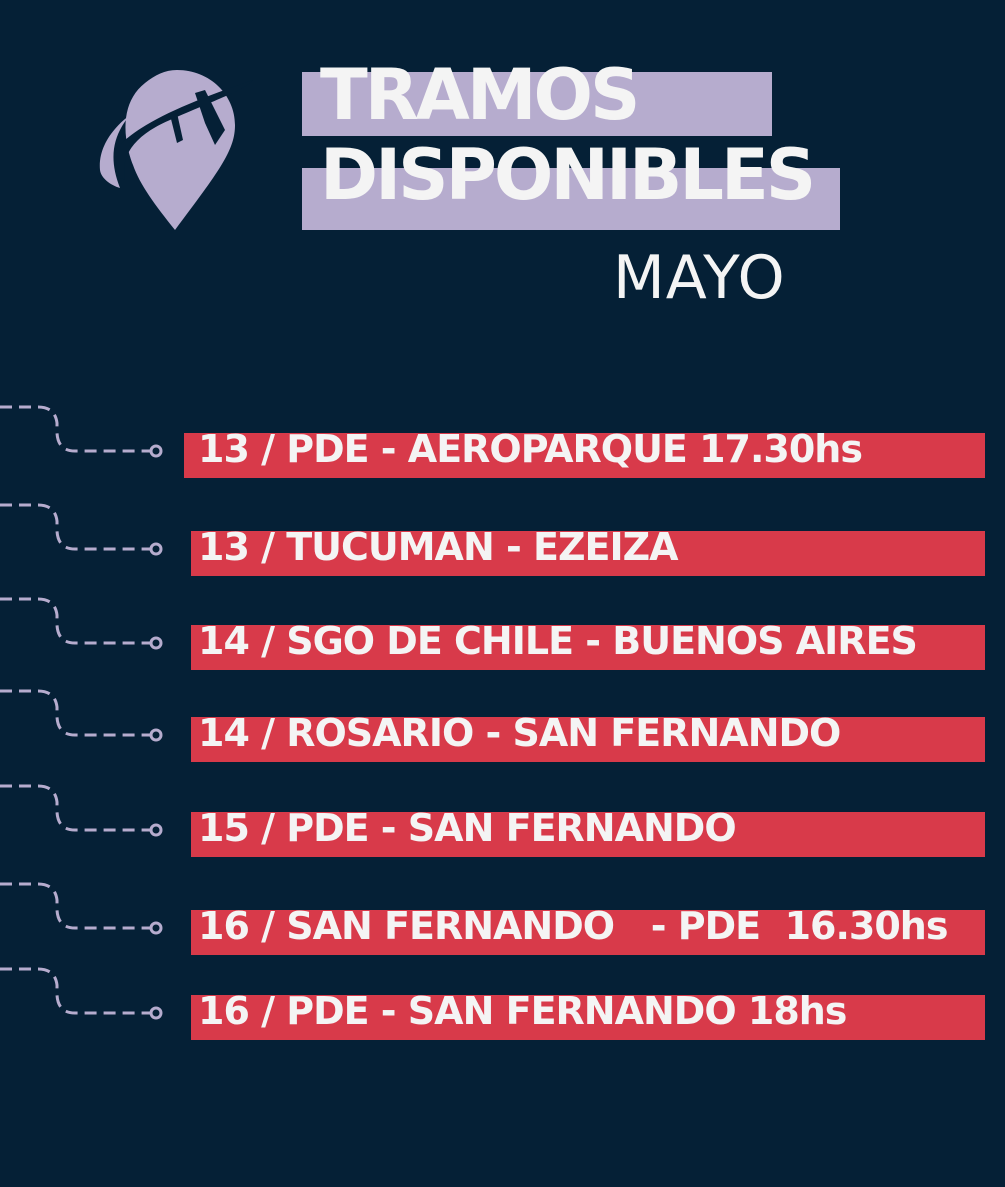  I want to click on title-line-2: DISPONIBLES, so click(568, 175).